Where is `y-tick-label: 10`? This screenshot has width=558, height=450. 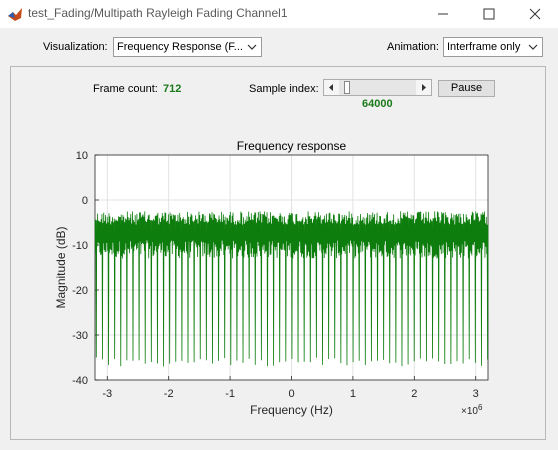
y-tick-label: 10 is located at coordinates (82, 156).